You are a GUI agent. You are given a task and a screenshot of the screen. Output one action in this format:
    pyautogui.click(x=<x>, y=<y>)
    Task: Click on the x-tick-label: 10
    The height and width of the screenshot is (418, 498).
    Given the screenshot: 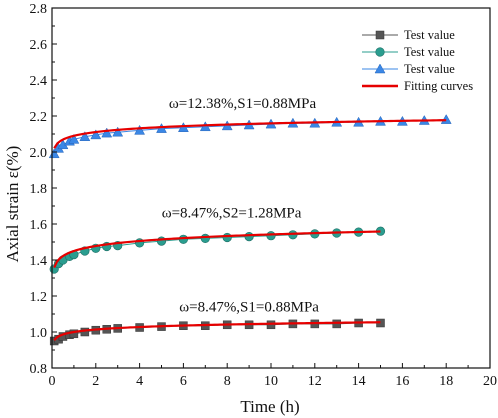 What is the action you would take?
    pyautogui.click(x=271, y=381)
    